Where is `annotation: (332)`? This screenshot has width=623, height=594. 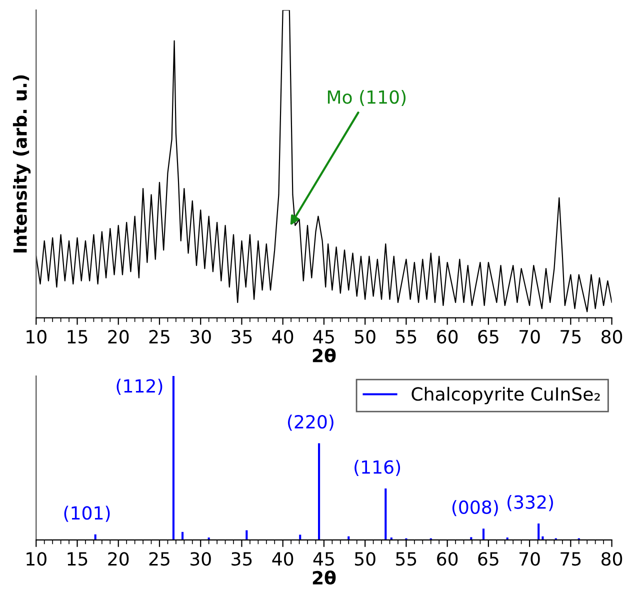
annotation: (332) is located at coordinates (530, 503).